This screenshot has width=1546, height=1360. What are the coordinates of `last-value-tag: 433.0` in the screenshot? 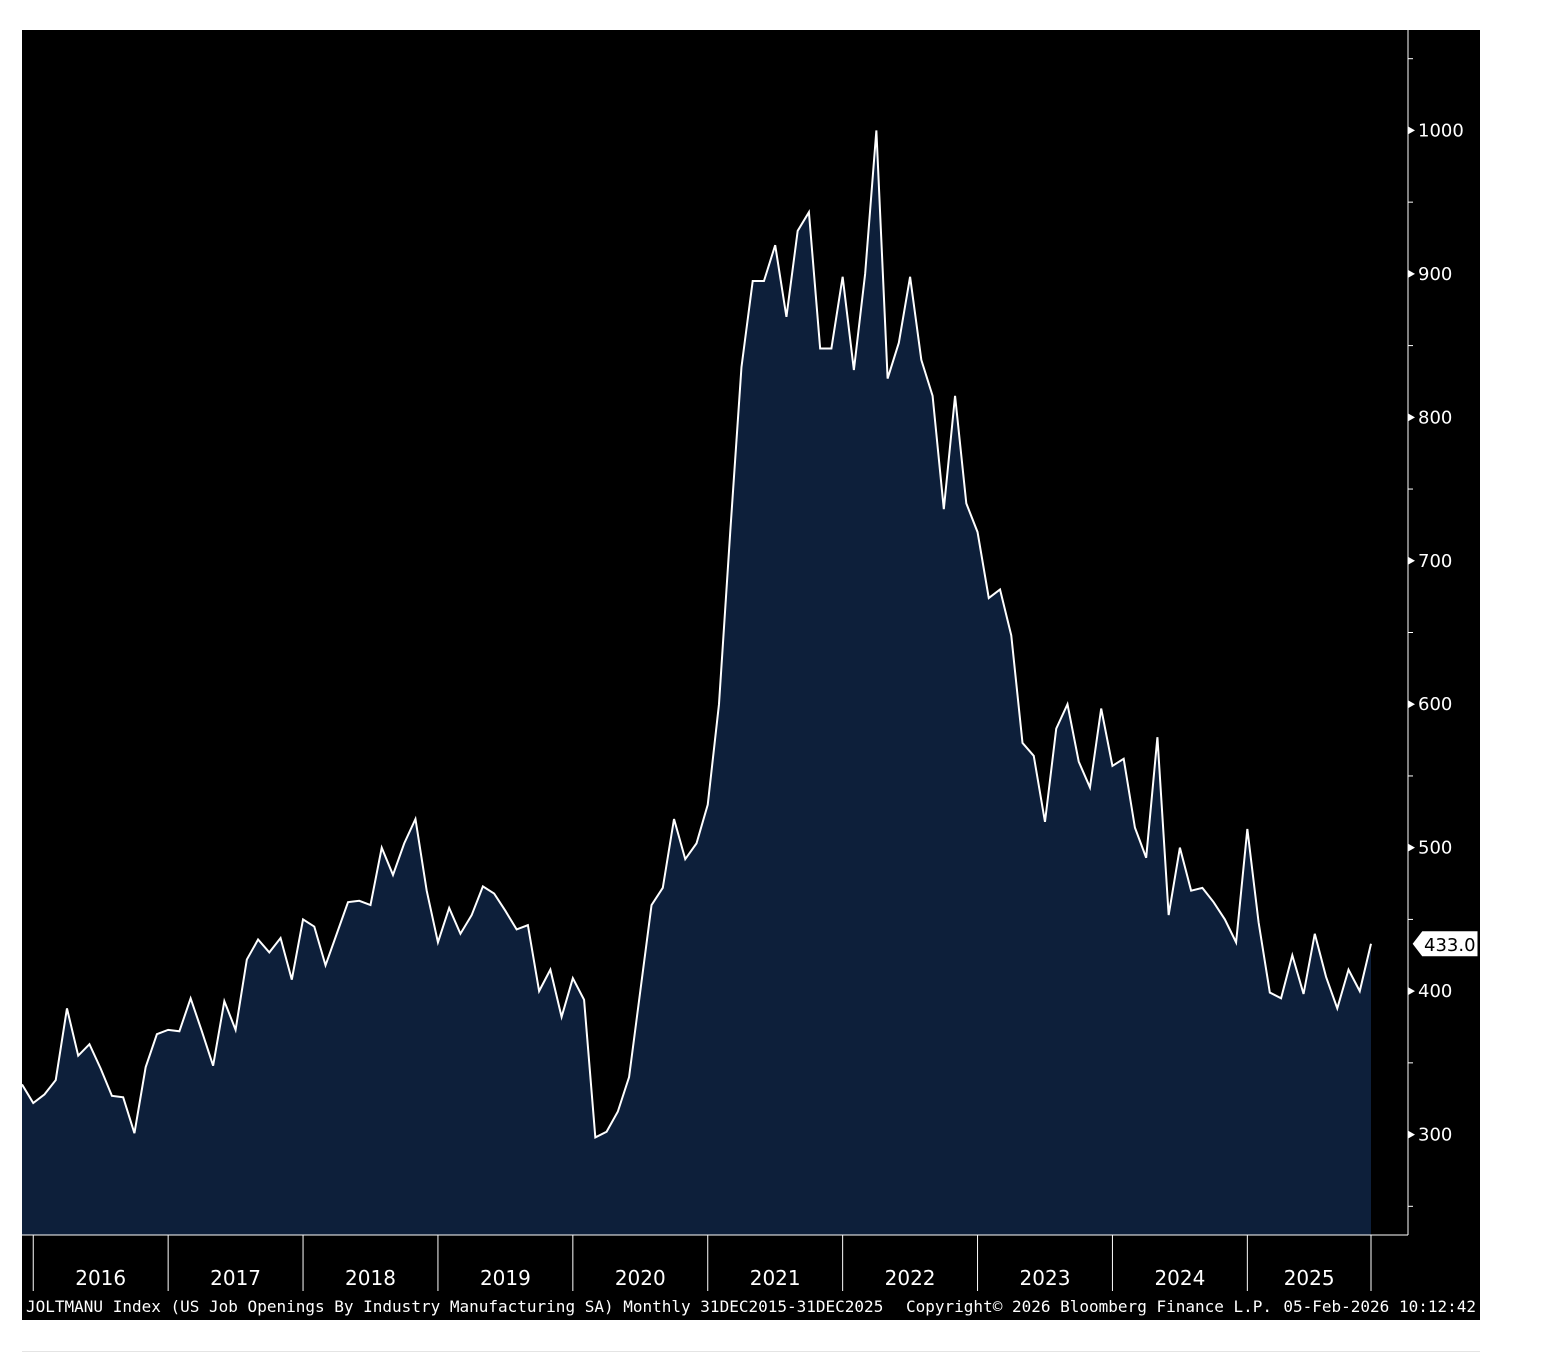 It's located at (1445, 944).